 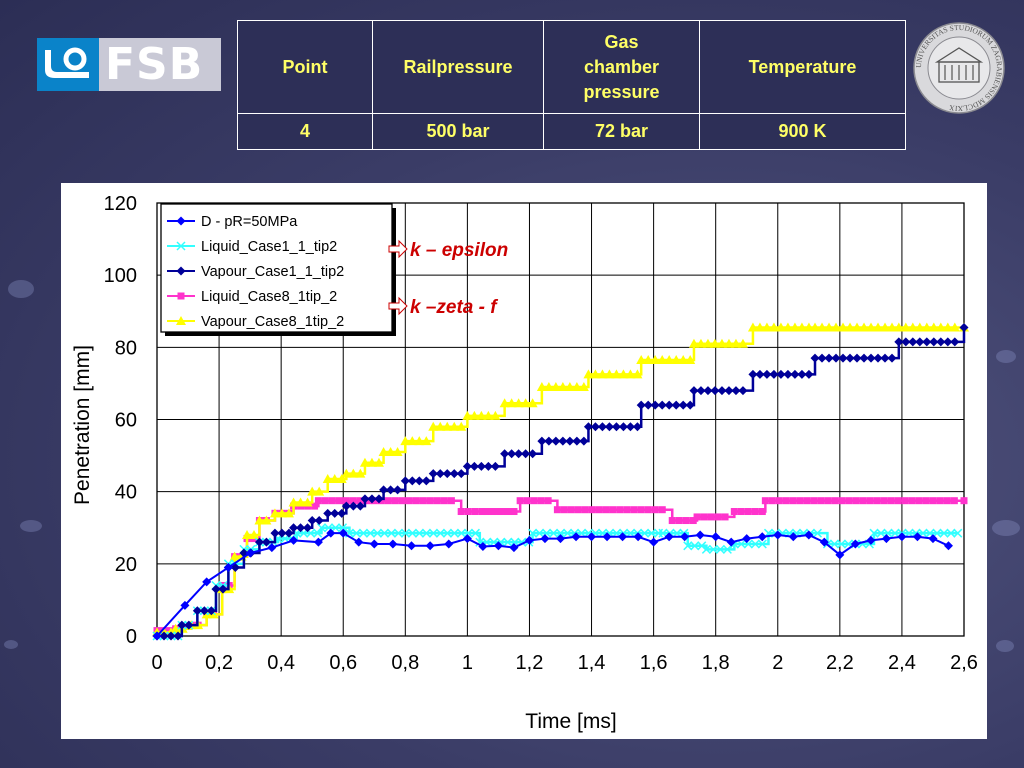 I want to click on table-row: 4 500 bar 72 bar 900 K, so click(x=571, y=131).